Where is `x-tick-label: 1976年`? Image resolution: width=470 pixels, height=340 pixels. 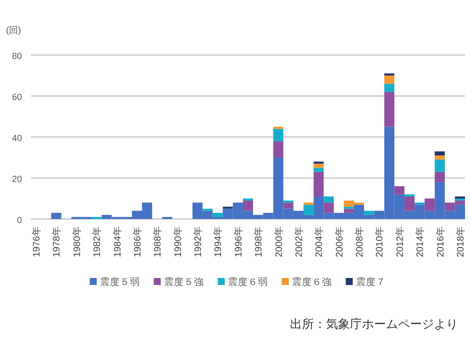 x-tick-label: 1976年 is located at coordinates (36, 242).